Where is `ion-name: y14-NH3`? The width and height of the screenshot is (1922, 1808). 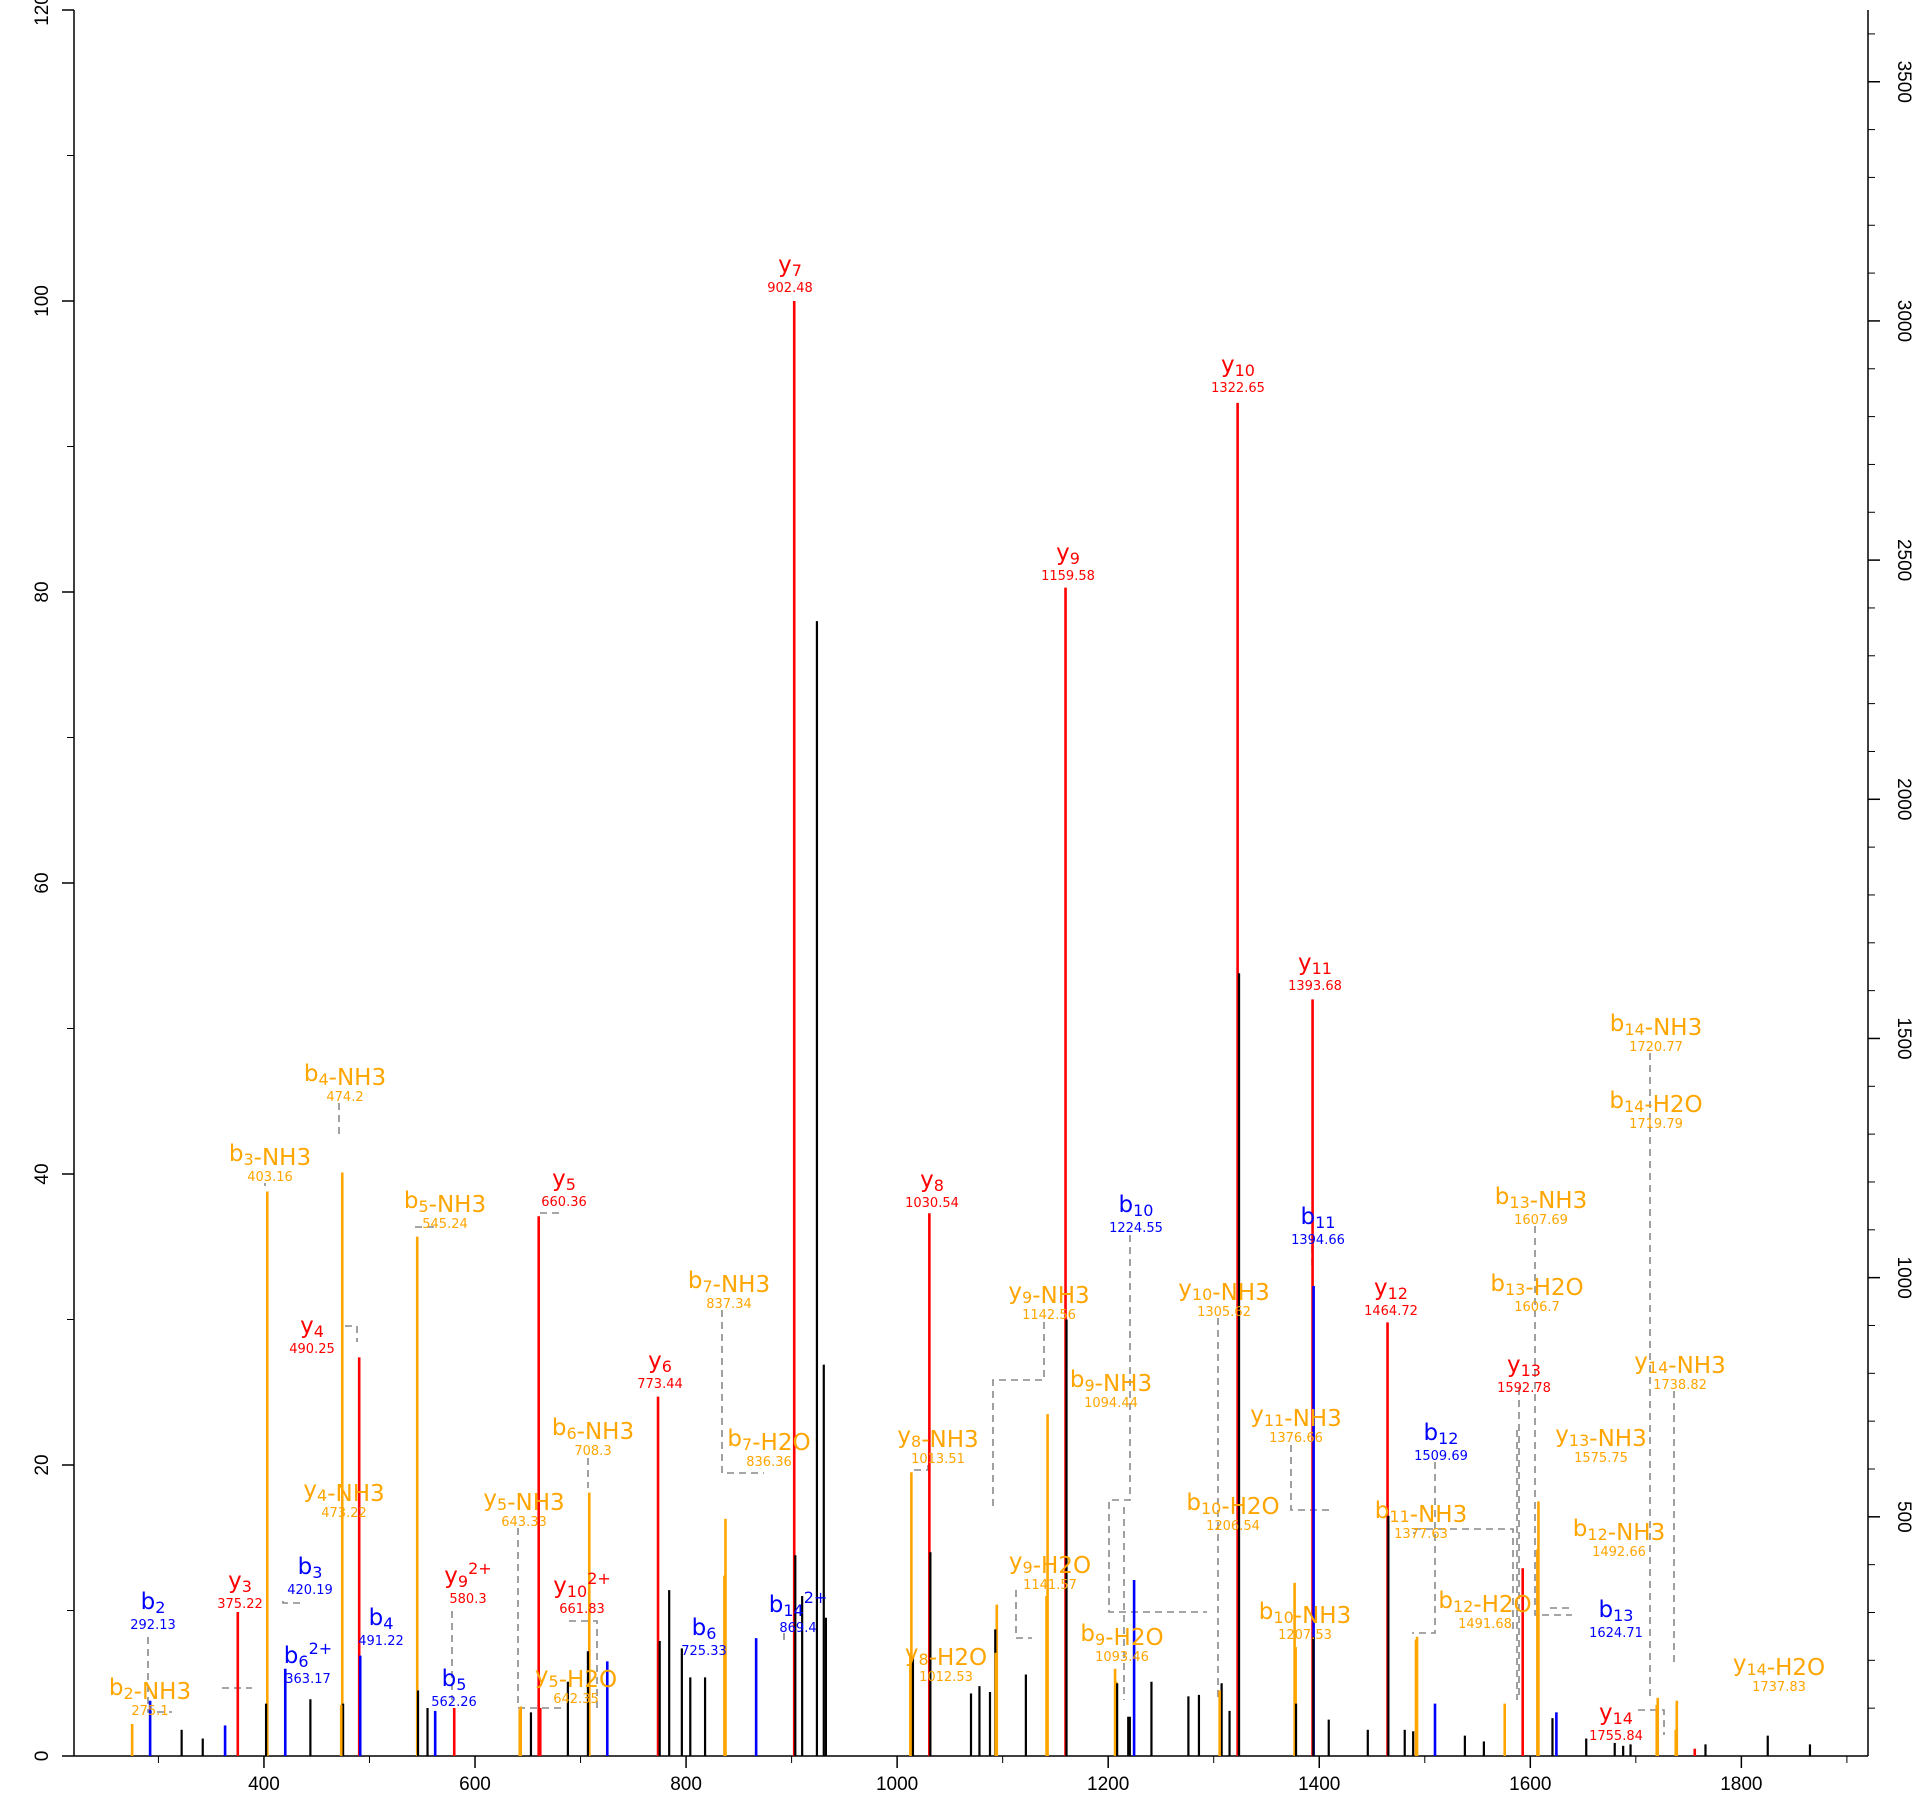
ion-name: y14-NH3 is located at coordinates (1679, 1364).